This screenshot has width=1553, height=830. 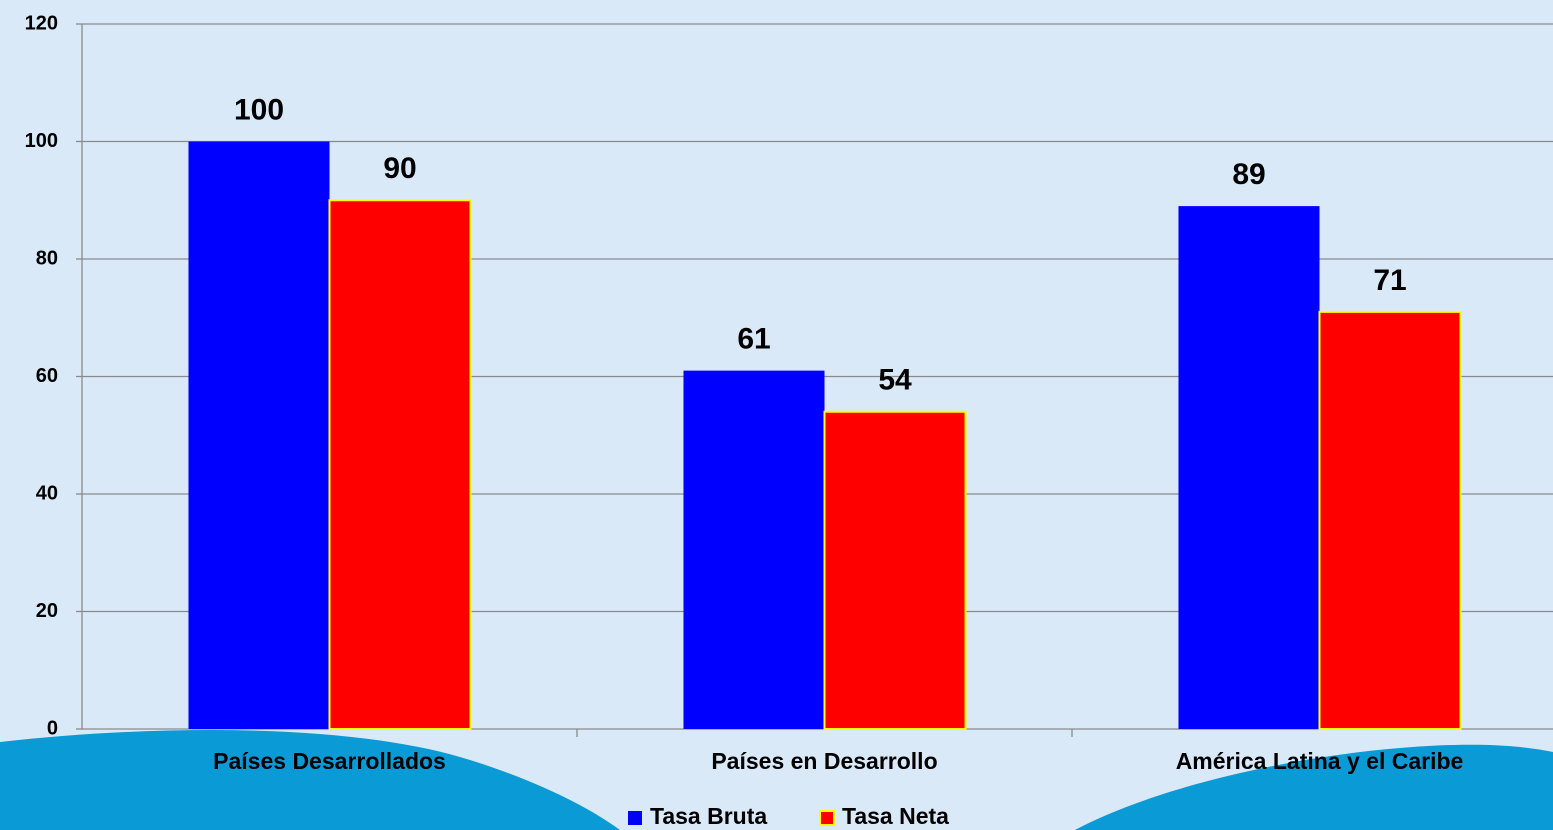 I want to click on legend-label: Tasa Neta, so click(x=895, y=816).